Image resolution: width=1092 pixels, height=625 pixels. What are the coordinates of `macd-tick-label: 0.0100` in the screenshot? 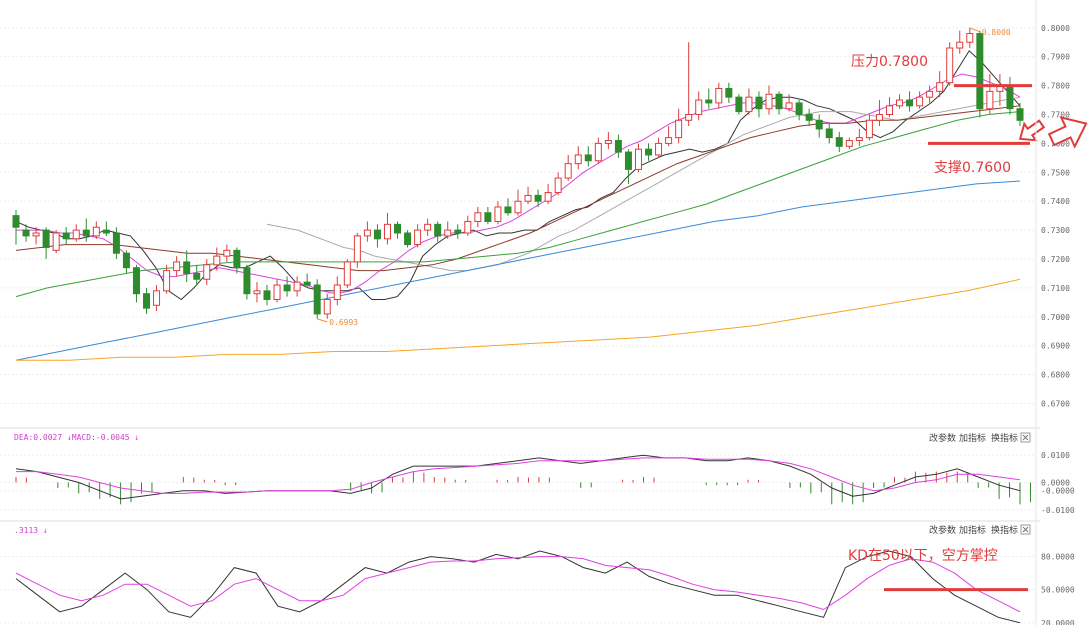 It's located at (1055, 455).